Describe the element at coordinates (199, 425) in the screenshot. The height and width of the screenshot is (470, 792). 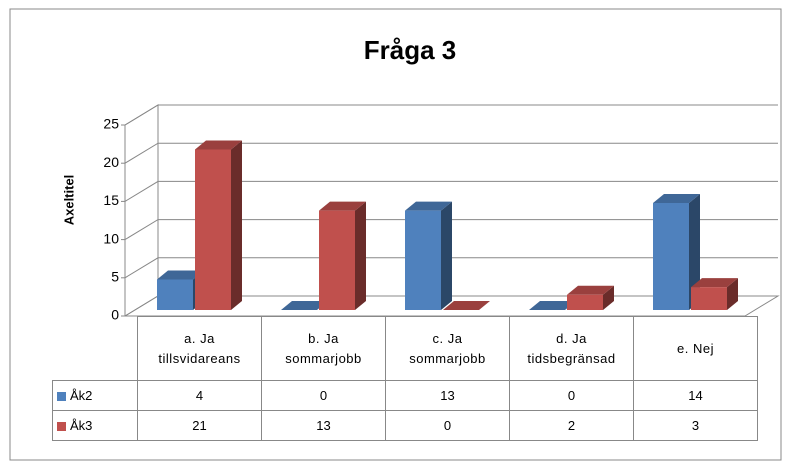
I see `value-cell: 21` at that location.